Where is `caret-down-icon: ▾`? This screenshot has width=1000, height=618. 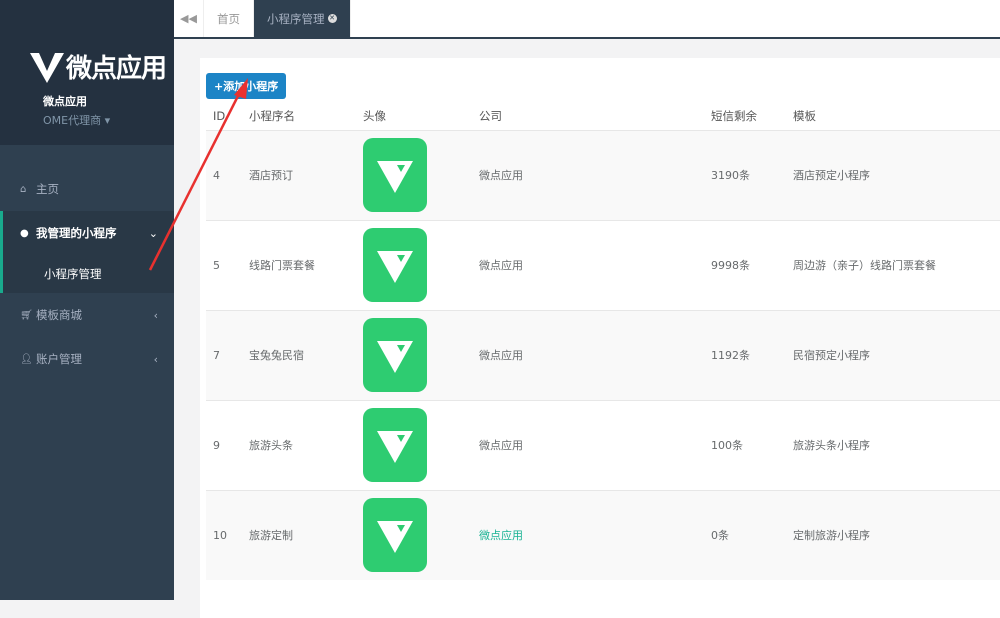
caret-down-icon: ▾ is located at coordinates (107, 120).